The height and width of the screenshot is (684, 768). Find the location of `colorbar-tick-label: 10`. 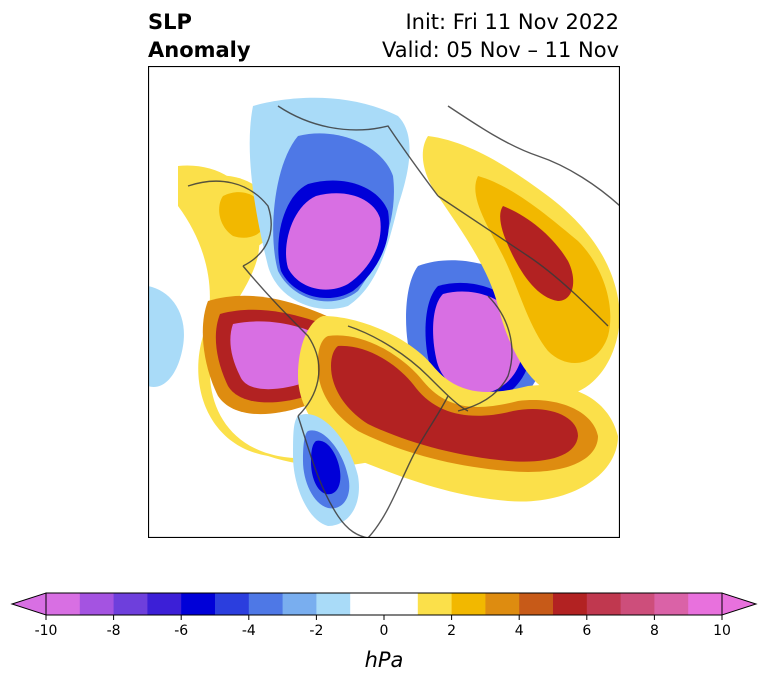

colorbar-tick-label: 10 is located at coordinates (722, 631).